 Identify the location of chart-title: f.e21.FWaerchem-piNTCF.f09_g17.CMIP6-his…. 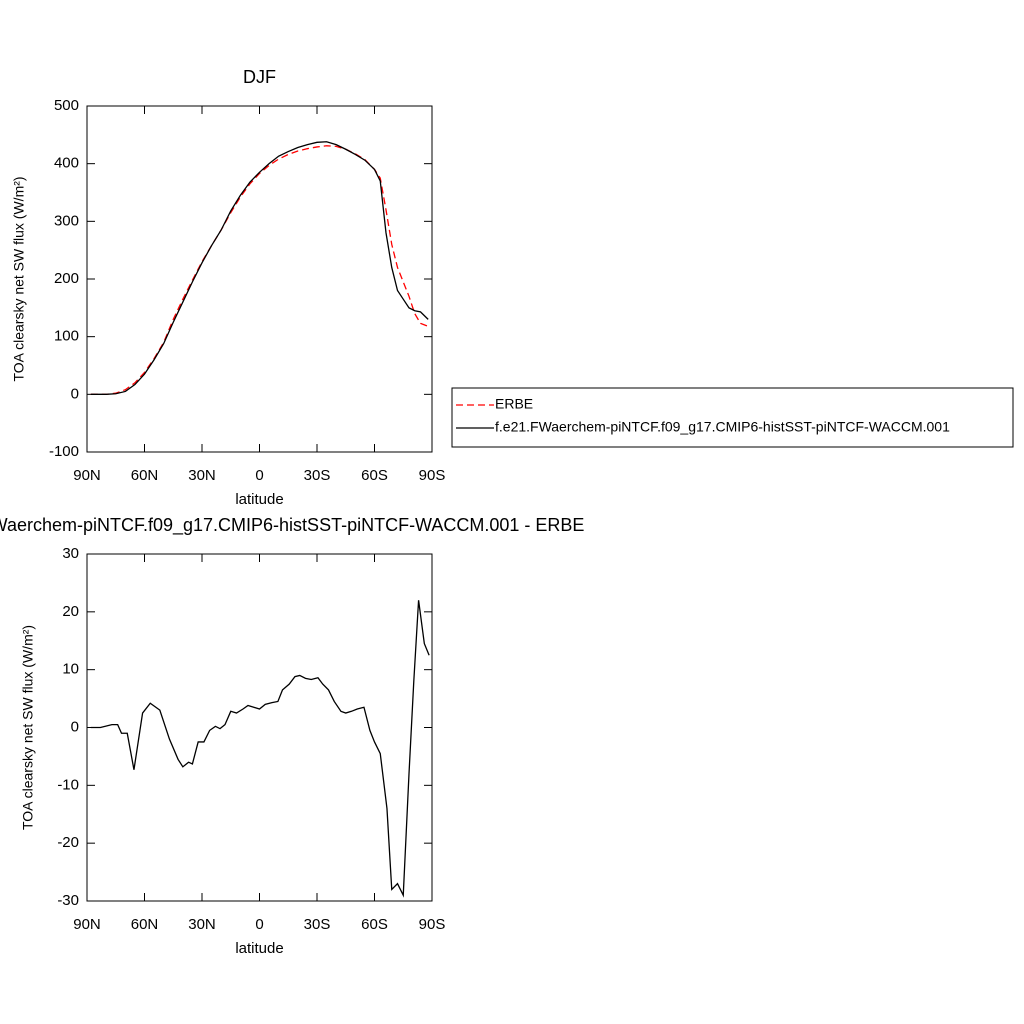
(292, 525).